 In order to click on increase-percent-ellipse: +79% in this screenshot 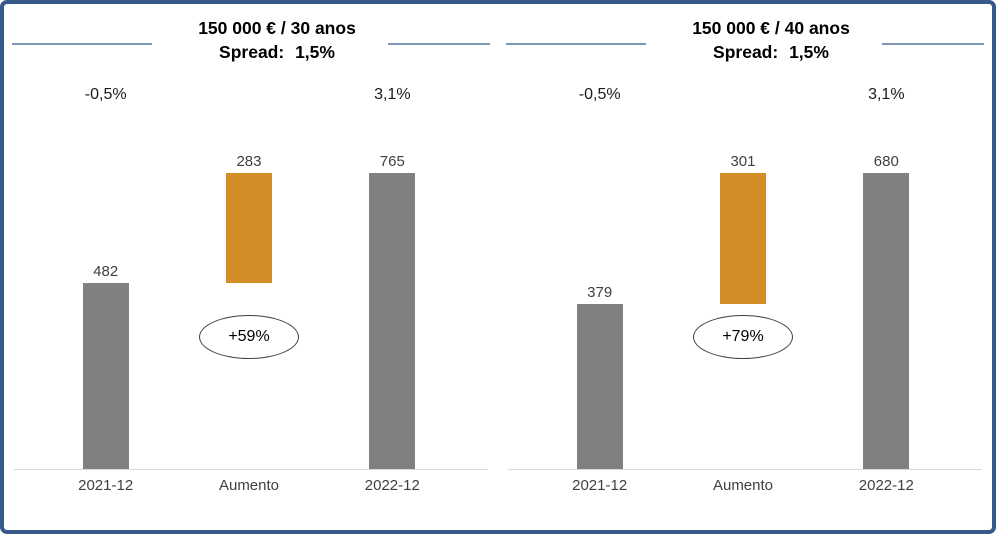, I will do `click(743, 337)`.